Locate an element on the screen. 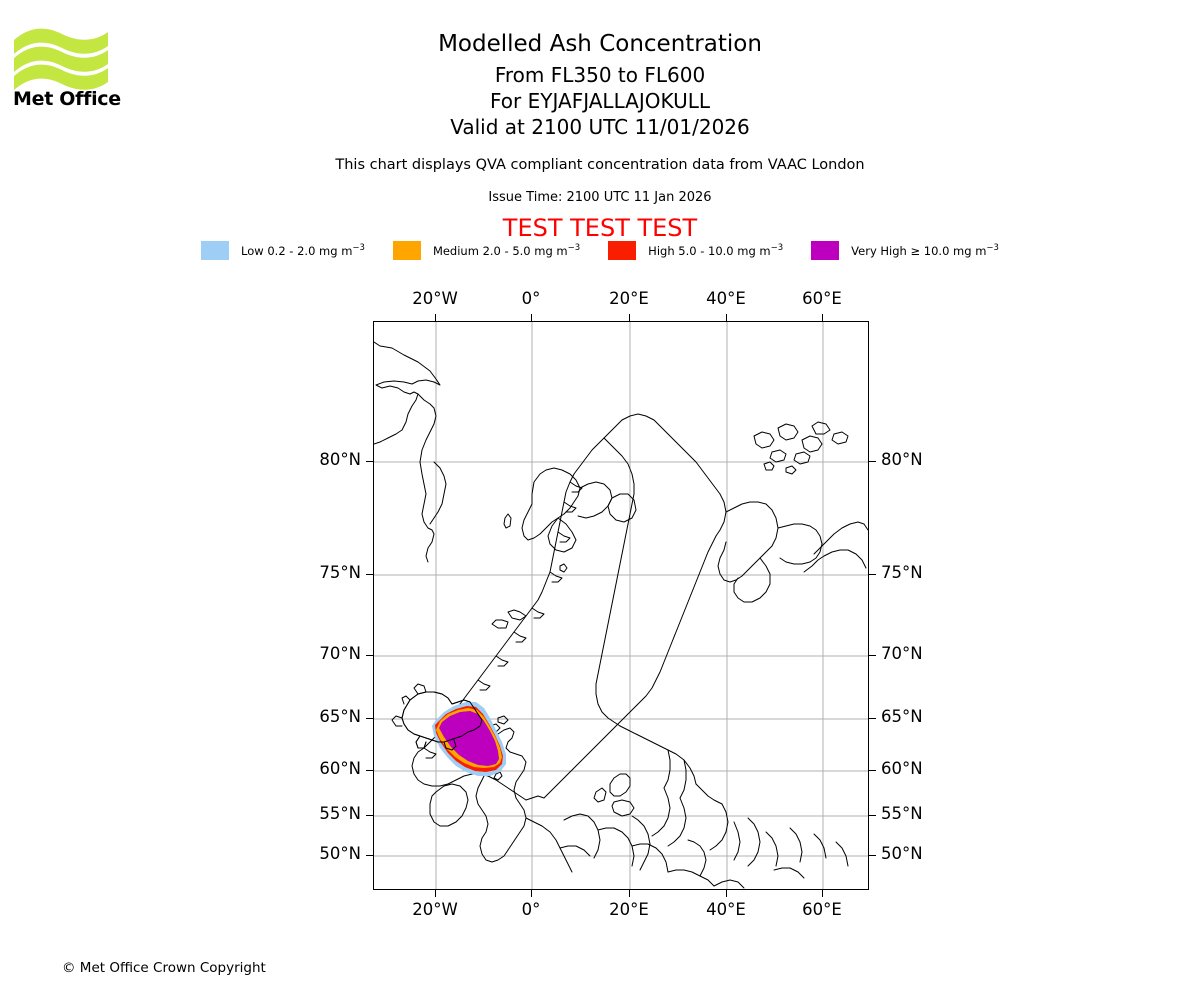  lon-label-top-20: 20°E is located at coordinates (629, 298).